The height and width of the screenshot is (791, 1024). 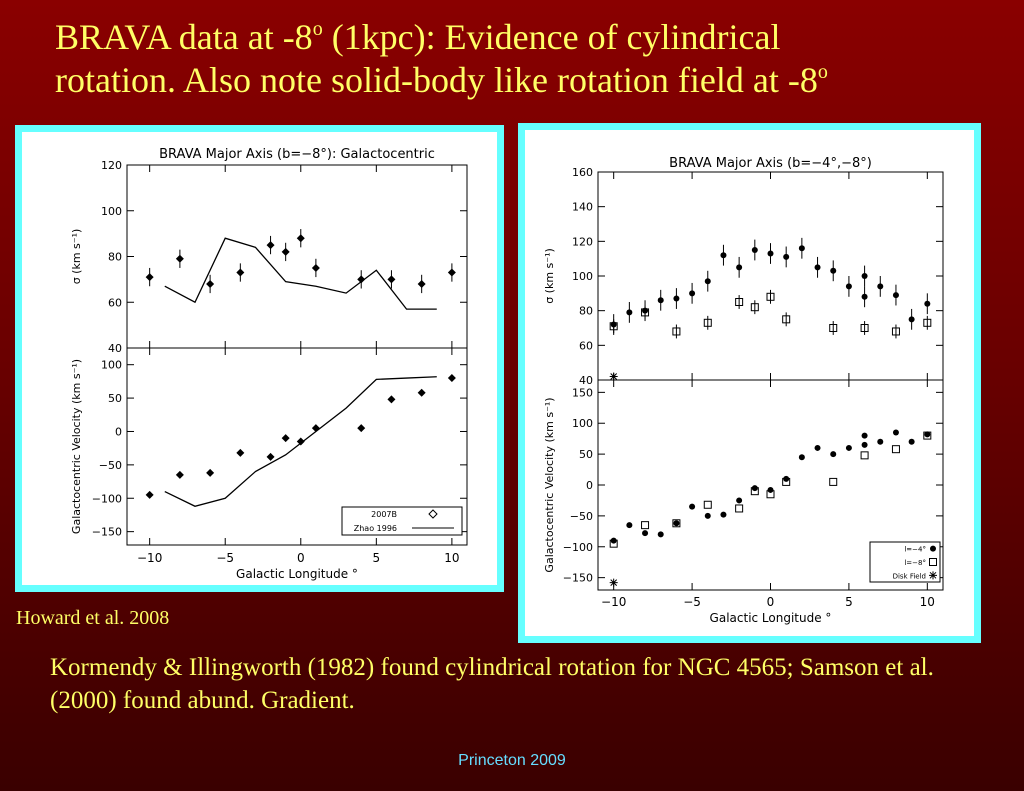 I want to click on chart-title: BRAVA Major Axis (b=−4°,−8°), so click(x=770, y=163).